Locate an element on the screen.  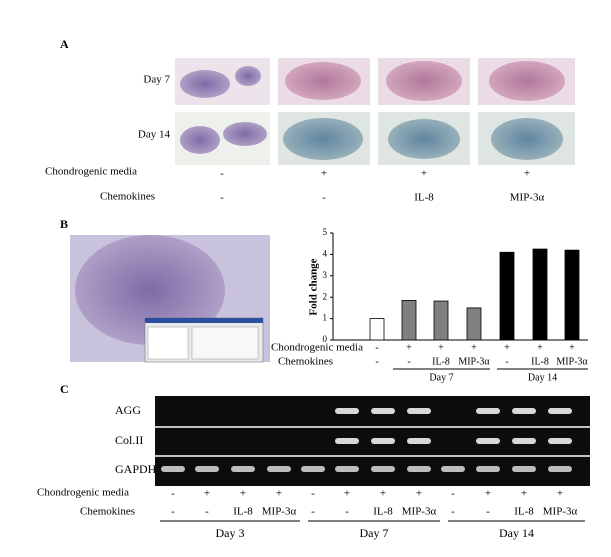
panel-label: A is located at coordinates (64, 44).